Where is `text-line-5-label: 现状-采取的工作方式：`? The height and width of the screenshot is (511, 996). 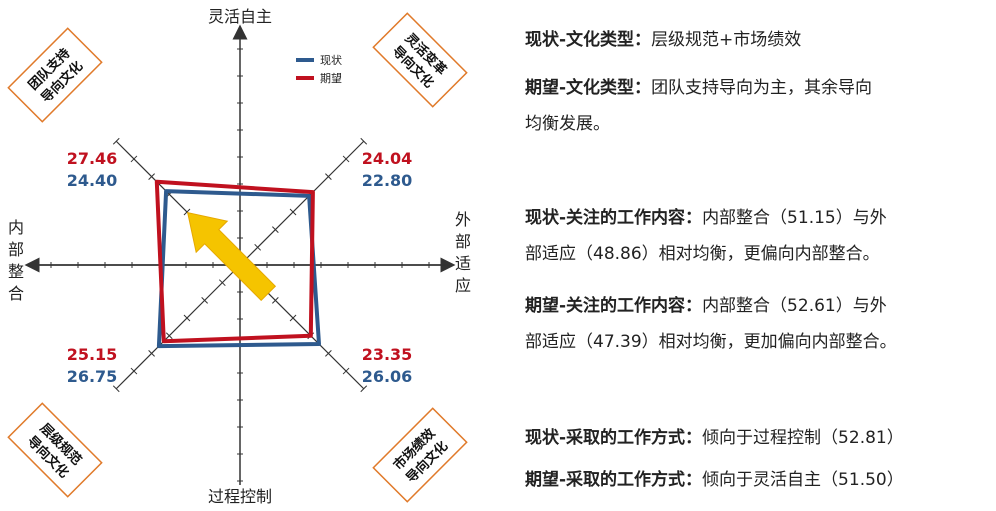
text-line-5-label: 现状-采取的工作方式： is located at coordinates (614, 438).